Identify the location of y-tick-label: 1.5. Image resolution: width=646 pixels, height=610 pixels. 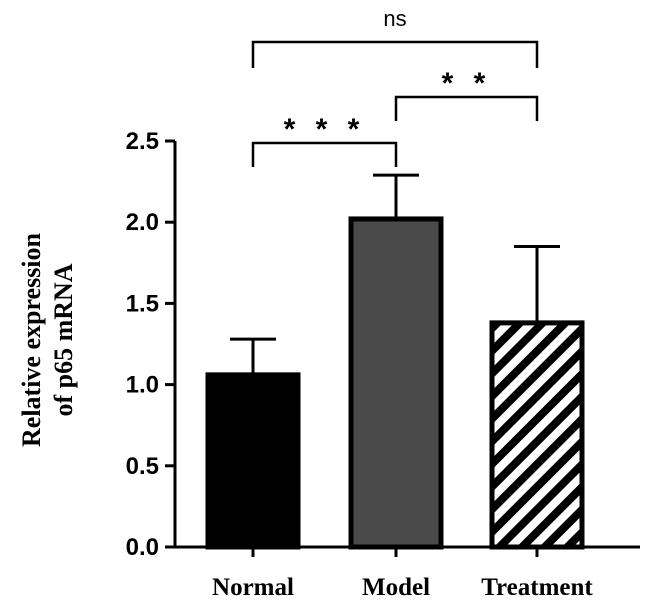
(142, 303).